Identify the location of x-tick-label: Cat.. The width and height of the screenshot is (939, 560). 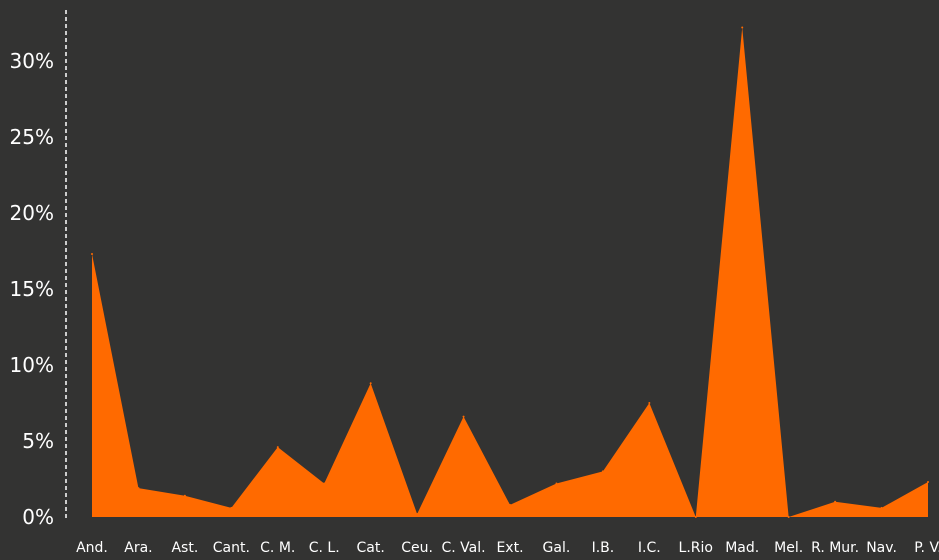
(371, 548).